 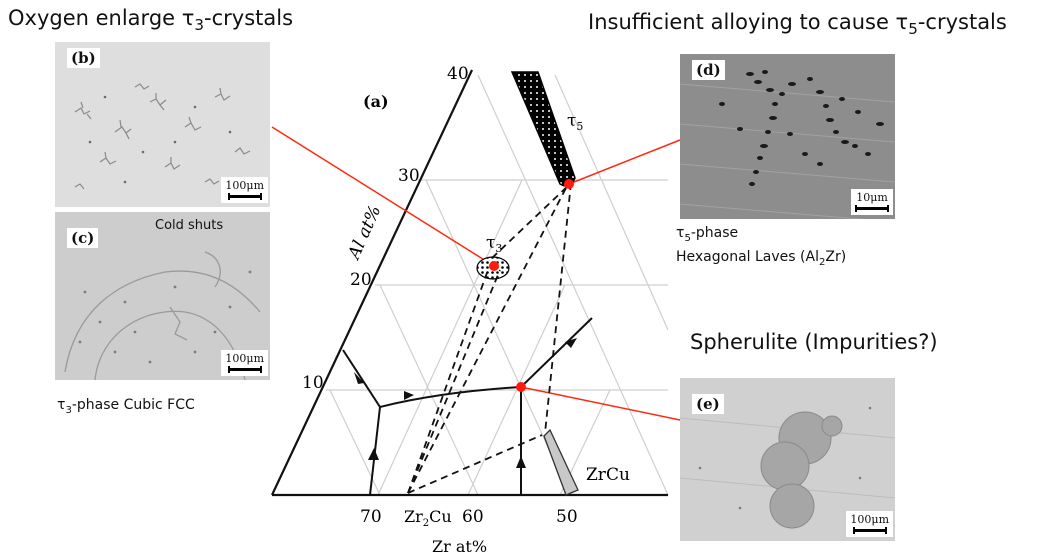 I want to click on caption-tau5-line1: τ5-phase, so click(x=761, y=236).